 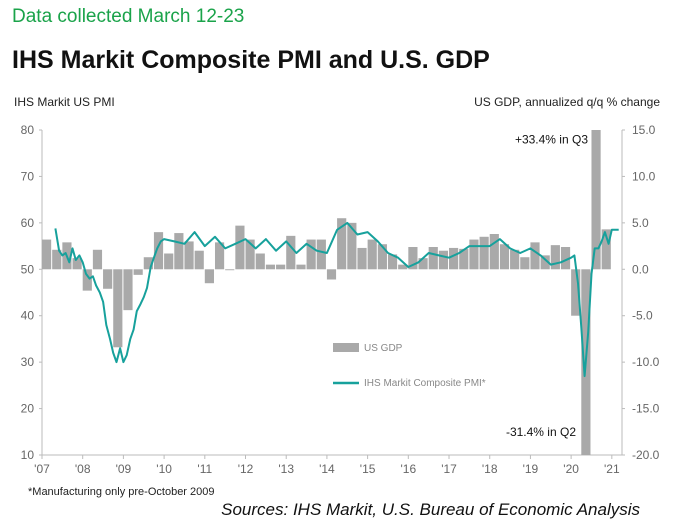 What do you see at coordinates (327, 469) in the screenshot?
I see `x-tick-label: '14` at bounding box center [327, 469].